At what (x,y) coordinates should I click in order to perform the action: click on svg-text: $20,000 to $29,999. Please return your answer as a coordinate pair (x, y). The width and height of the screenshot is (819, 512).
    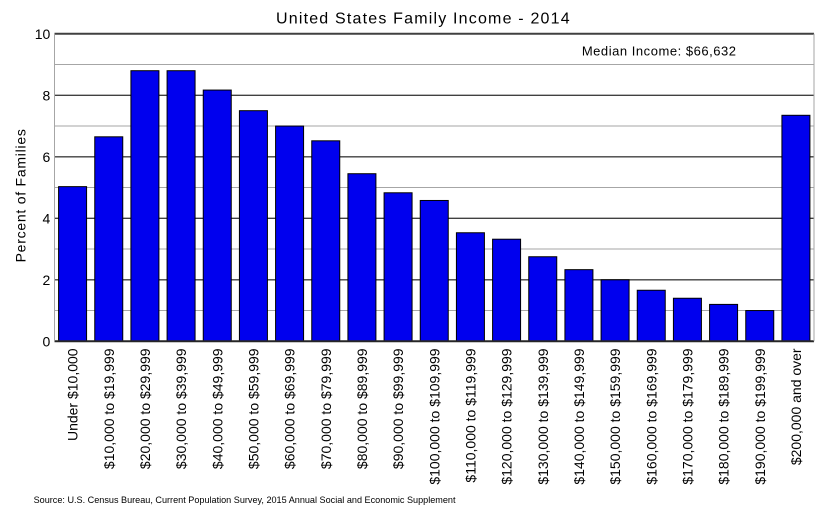
    Looking at the image, I should click on (145, 408).